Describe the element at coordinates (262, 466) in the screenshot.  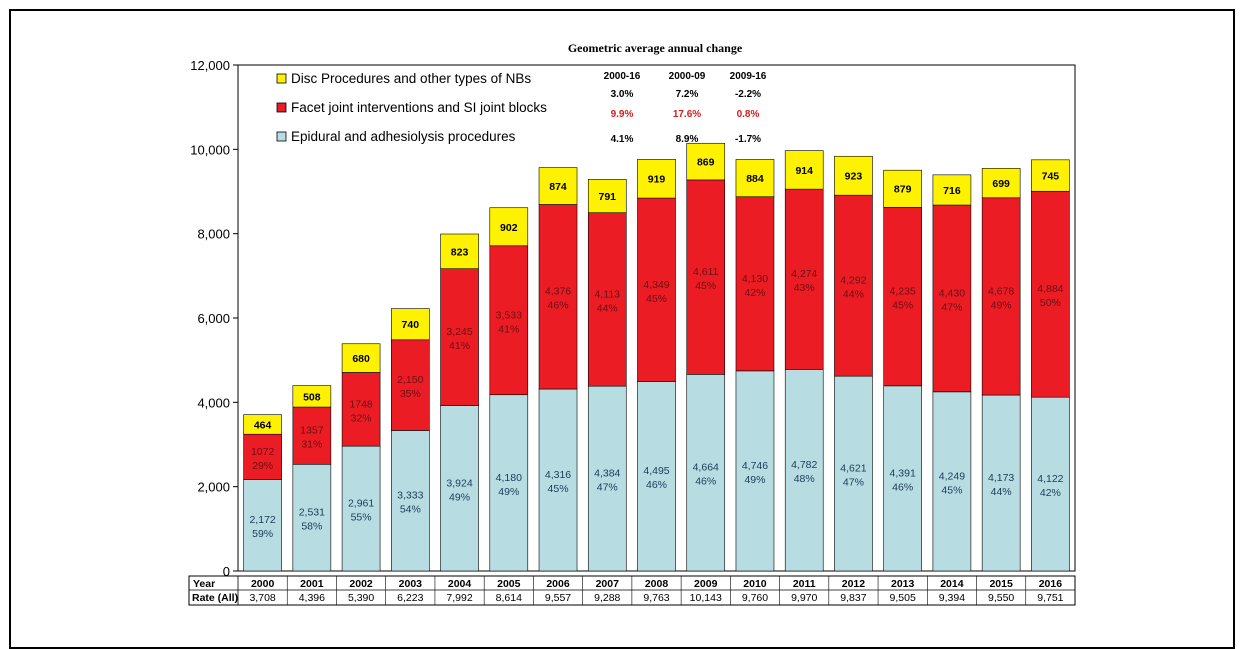
I see `bar-percent-label: 29%` at that location.